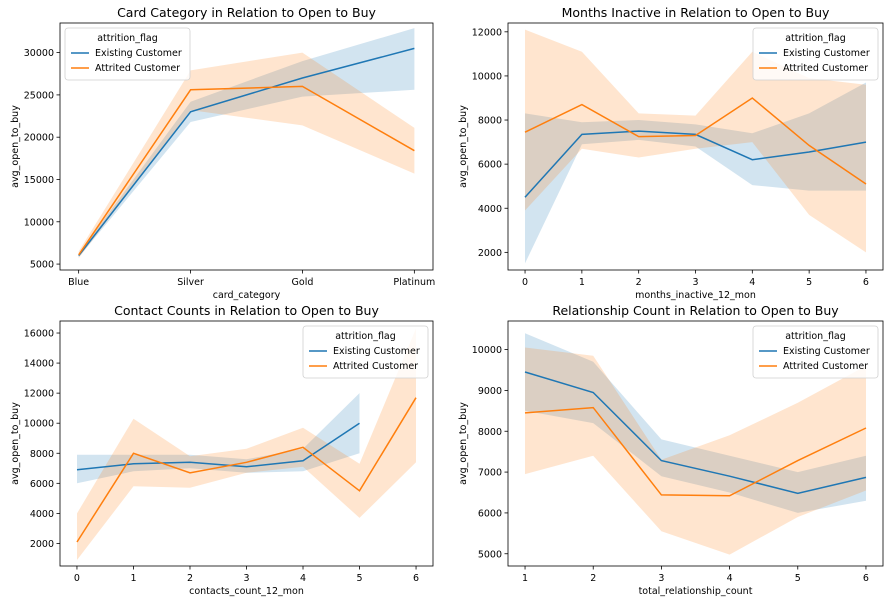 The height and width of the screenshot is (604, 893). Describe the element at coordinates (39, 138) in the screenshot. I see `y-tick-label: 20000` at that location.